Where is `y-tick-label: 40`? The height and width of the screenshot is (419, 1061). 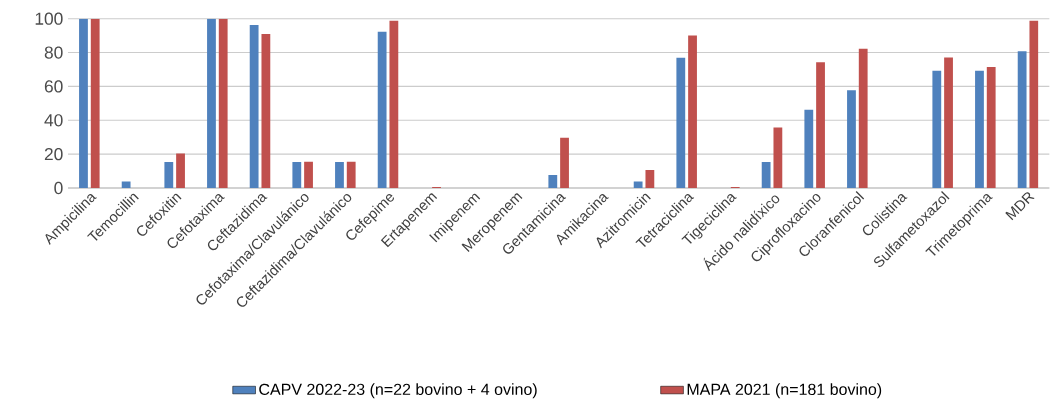 y-tick-label: 40 is located at coordinates (53, 120).